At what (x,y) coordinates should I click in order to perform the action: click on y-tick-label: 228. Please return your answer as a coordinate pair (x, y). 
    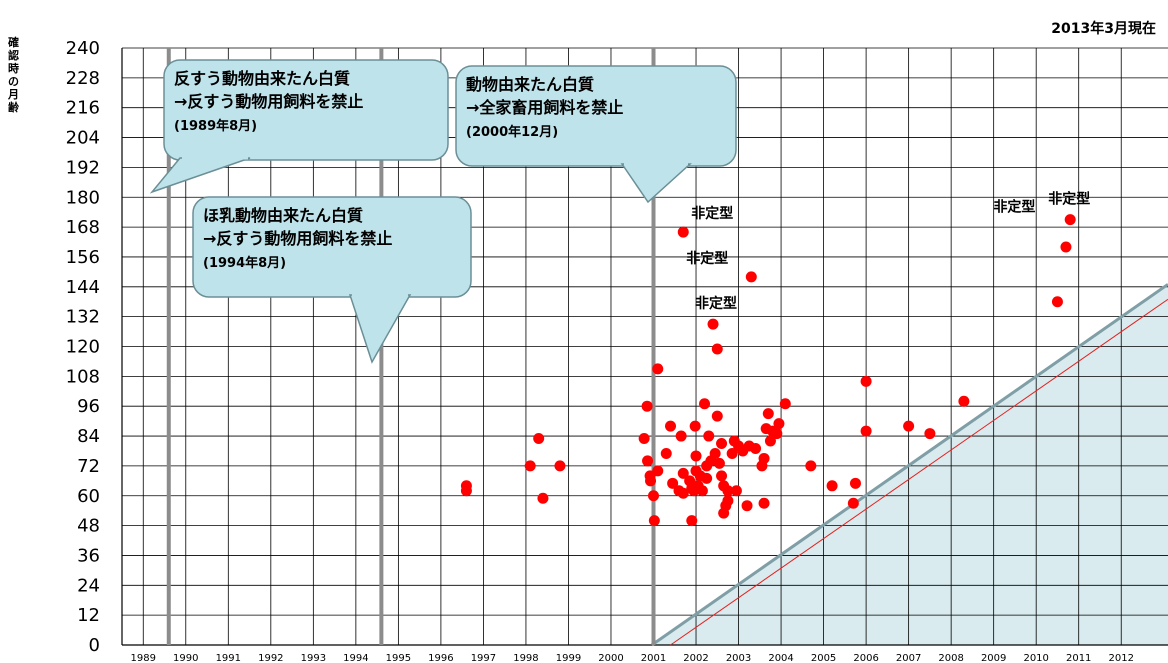
    Looking at the image, I should click on (83, 78).